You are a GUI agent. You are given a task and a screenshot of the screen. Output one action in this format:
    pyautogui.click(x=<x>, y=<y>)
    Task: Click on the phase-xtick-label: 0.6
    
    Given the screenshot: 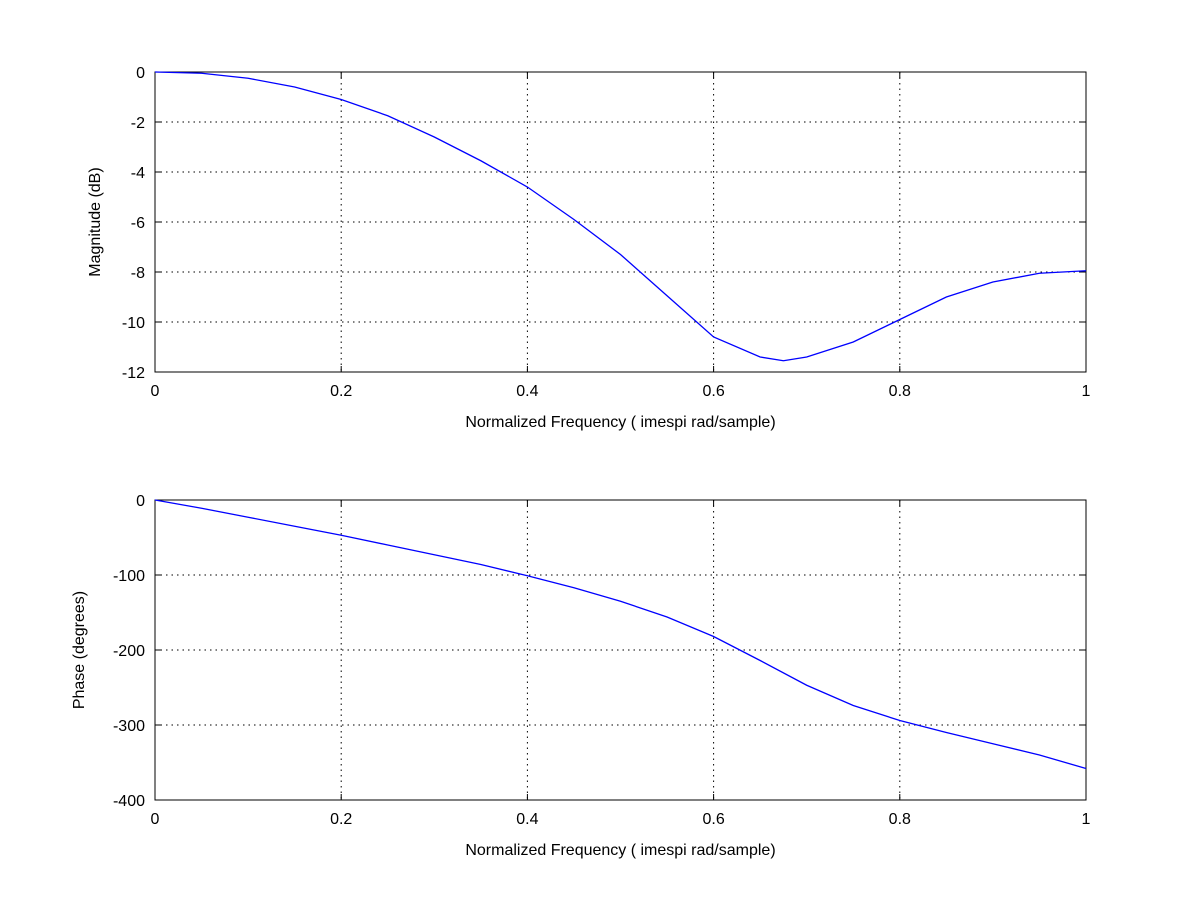 What is the action you would take?
    pyautogui.click(x=713, y=819)
    